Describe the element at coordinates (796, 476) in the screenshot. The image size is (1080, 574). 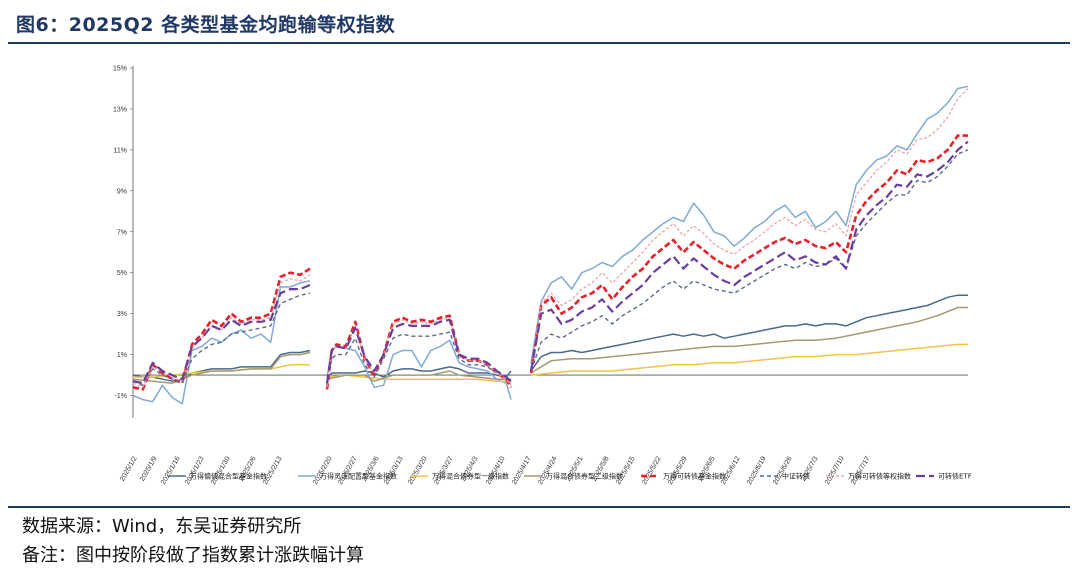
I see `legend-label: 中证转债` at that location.